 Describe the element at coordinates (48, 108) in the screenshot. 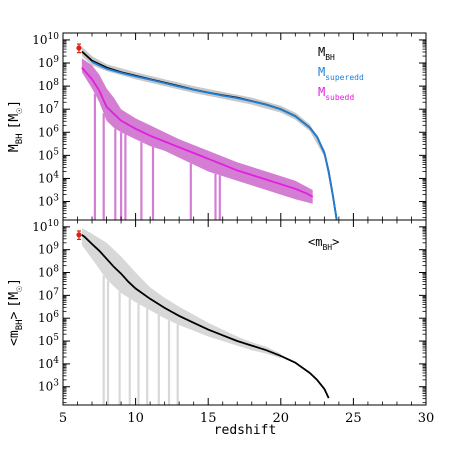

I see `top-ytick-label: 10⁷` at that location.